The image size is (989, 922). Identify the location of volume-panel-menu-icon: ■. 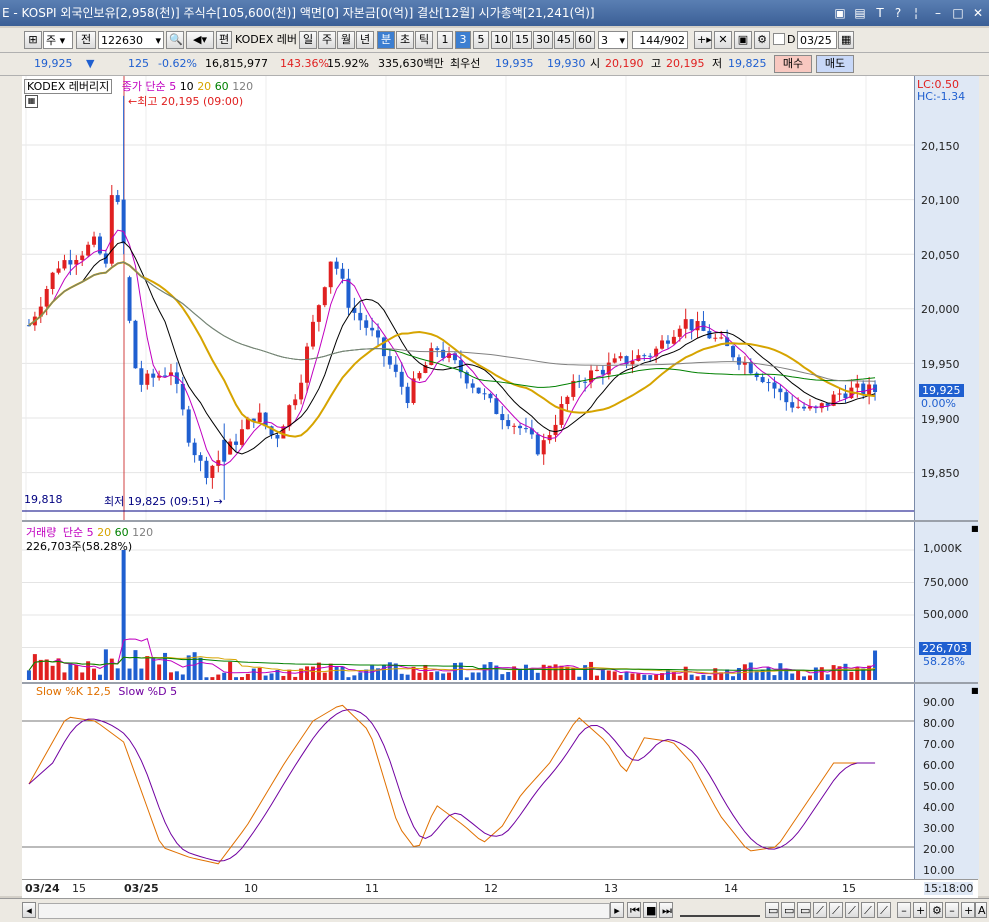
(975, 528).